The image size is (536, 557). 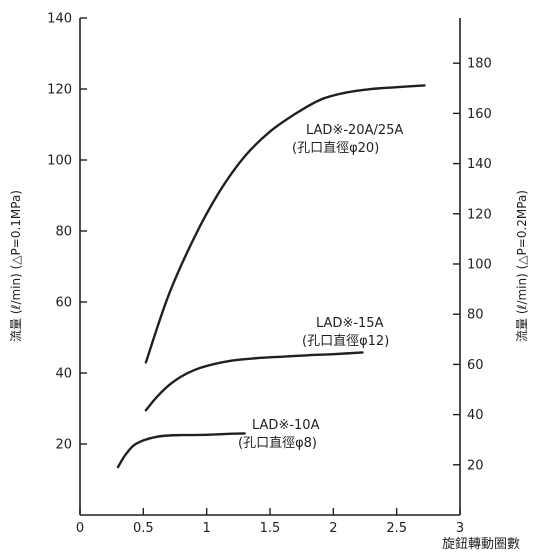 I want to click on x-axis-label: 旋鈕轉動圈數, so click(x=481, y=544).